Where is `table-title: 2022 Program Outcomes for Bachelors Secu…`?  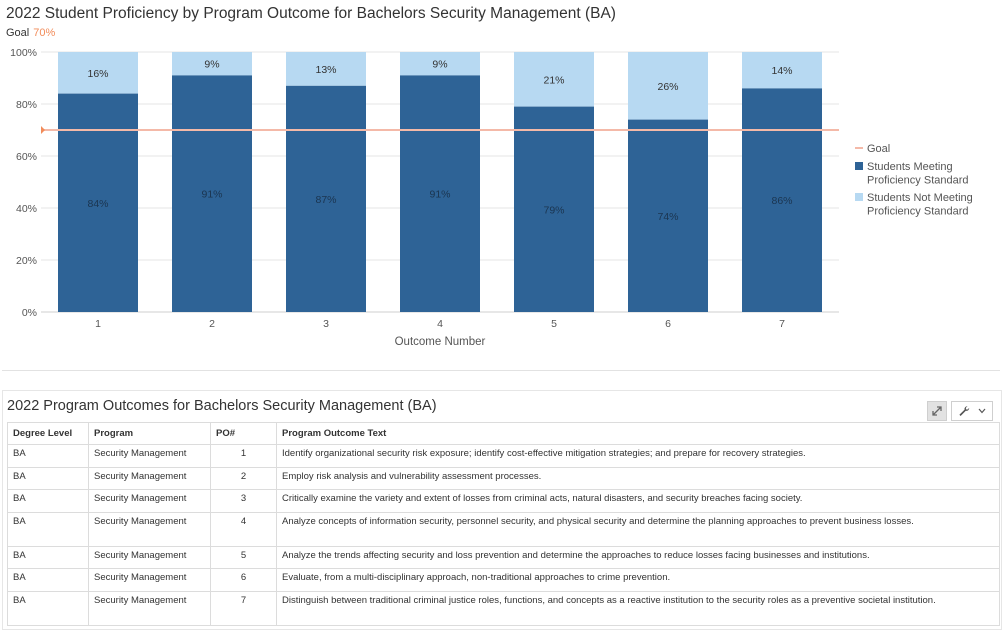
table-title: 2022 Program Outcomes for Bachelors Secu… is located at coordinates (222, 406).